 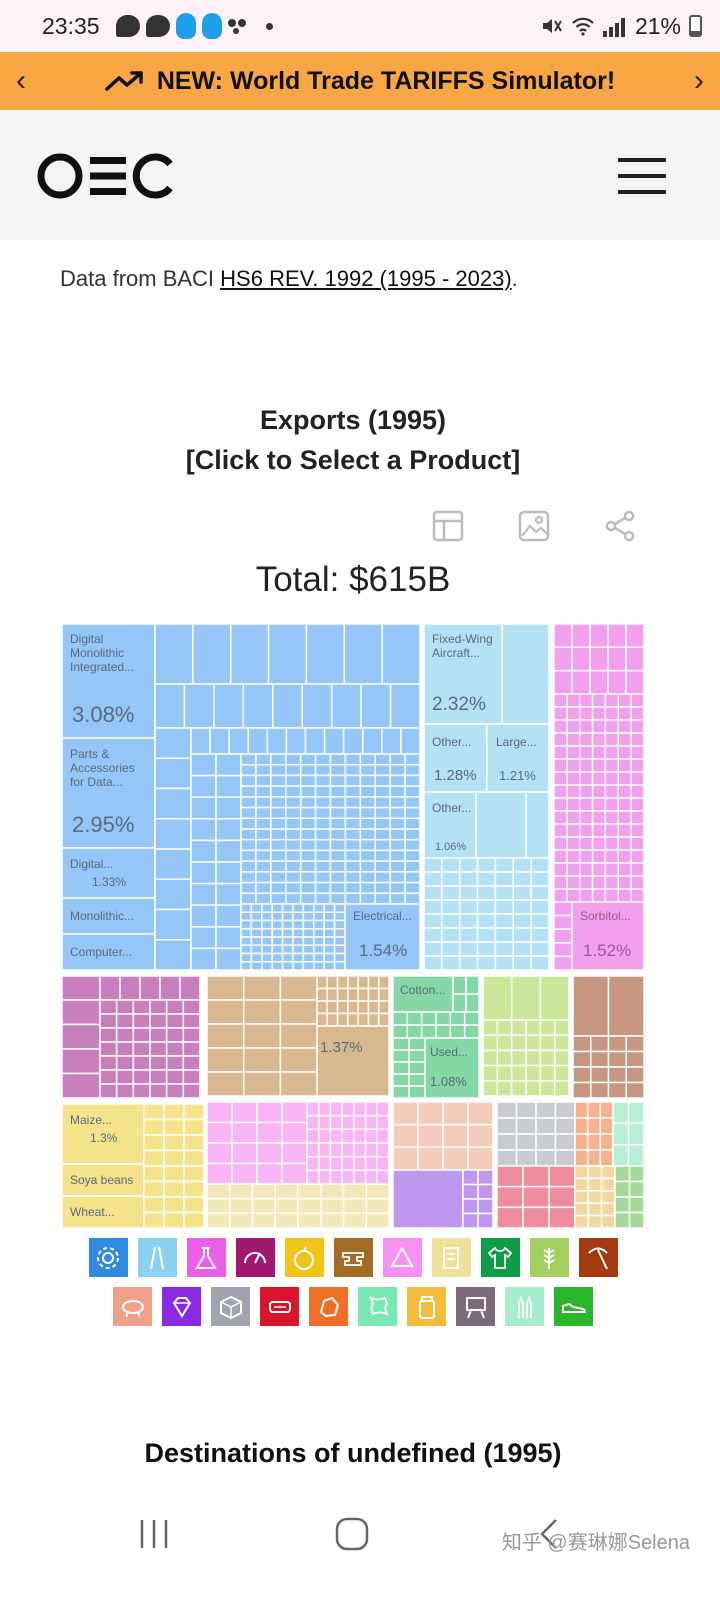 I want to click on share-icon, so click(x=620, y=526).